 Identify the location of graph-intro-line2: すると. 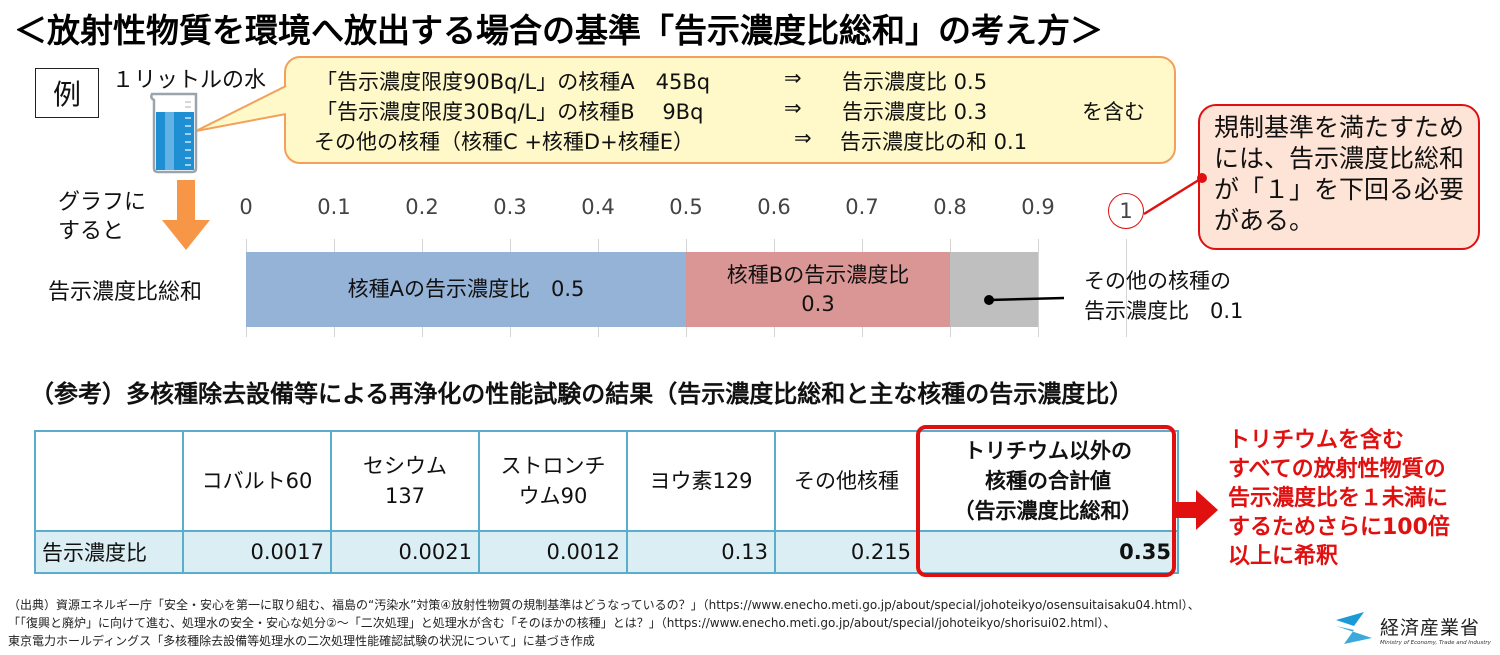
(91, 231).